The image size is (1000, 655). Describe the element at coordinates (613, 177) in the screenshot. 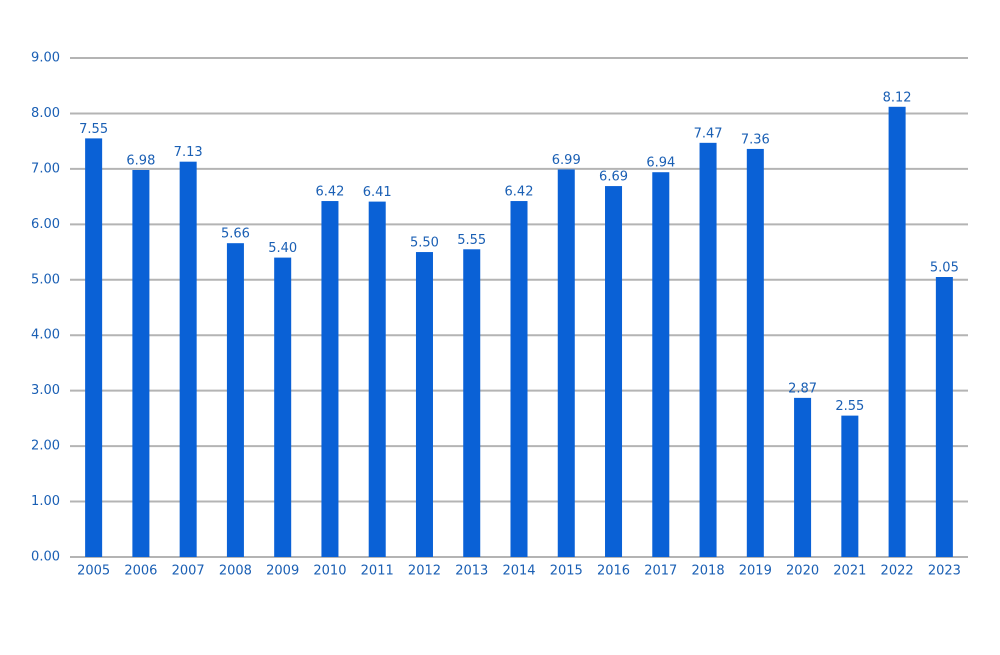

I see `value-label: 6.69` at that location.